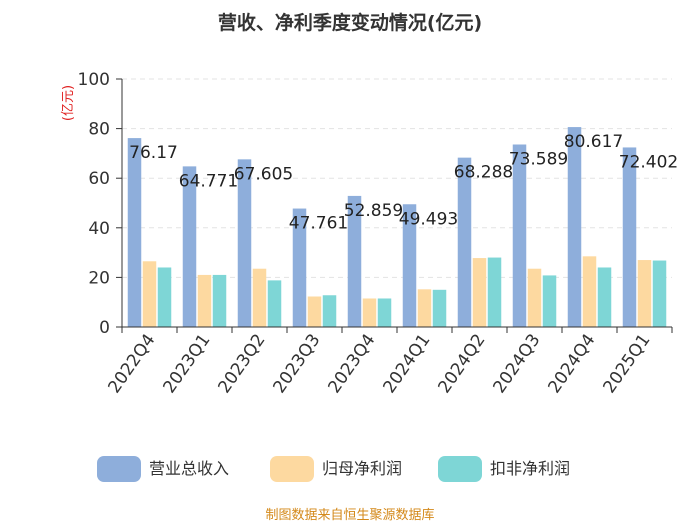 This screenshot has height=525, width=700. Describe the element at coordinates (354, 261) in the screenshot. I see `bar-1-2023Q4` at that location.